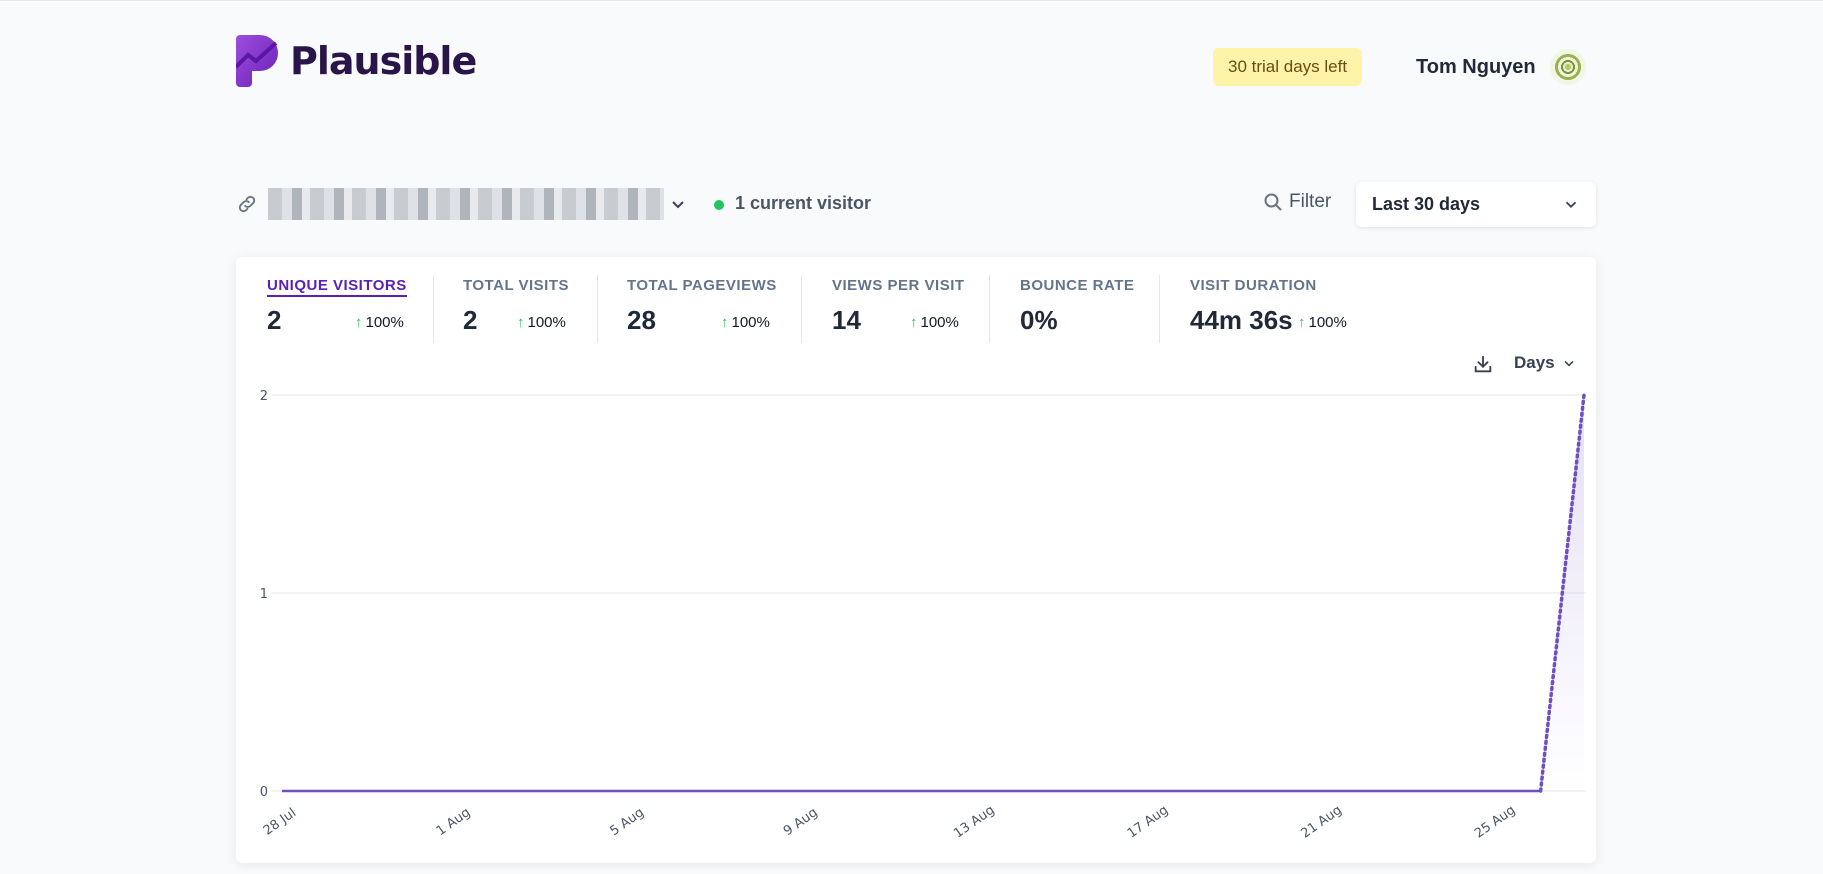 This screenshot has width=1823, height=874. I want to click on metric-value: 44m 36s, so click(1241, 320).